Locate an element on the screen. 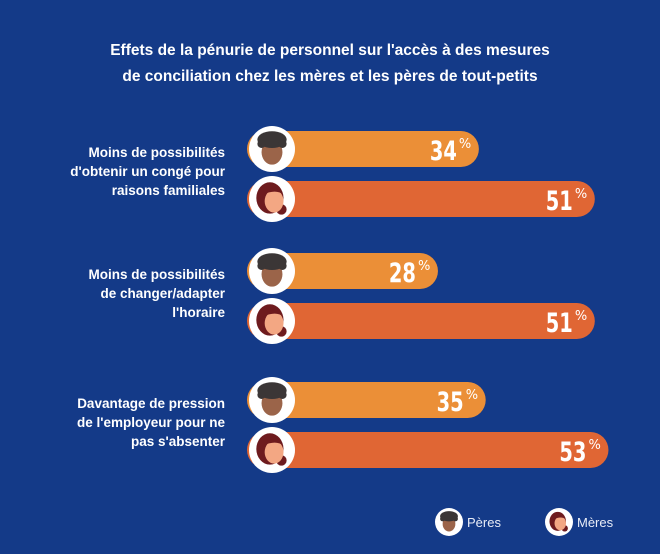 Image resolution: width=660 pixels, height=554 pixels. data-label: 35 is located at coordinates (450, 402).